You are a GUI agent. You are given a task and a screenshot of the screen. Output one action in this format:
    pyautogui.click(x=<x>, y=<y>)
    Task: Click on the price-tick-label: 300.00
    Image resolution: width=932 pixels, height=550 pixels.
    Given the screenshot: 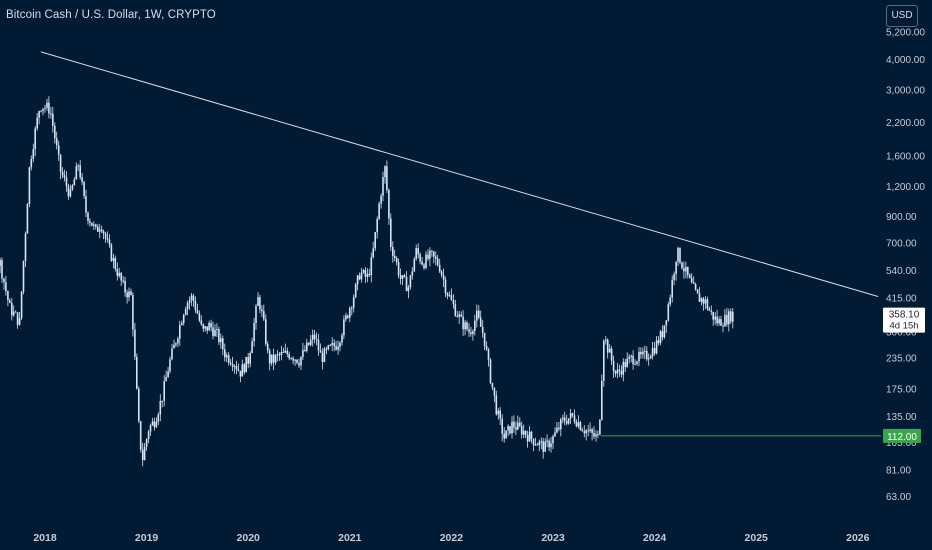 What is the action you would take?
    pyautogui.click(x=901, y=333)
    